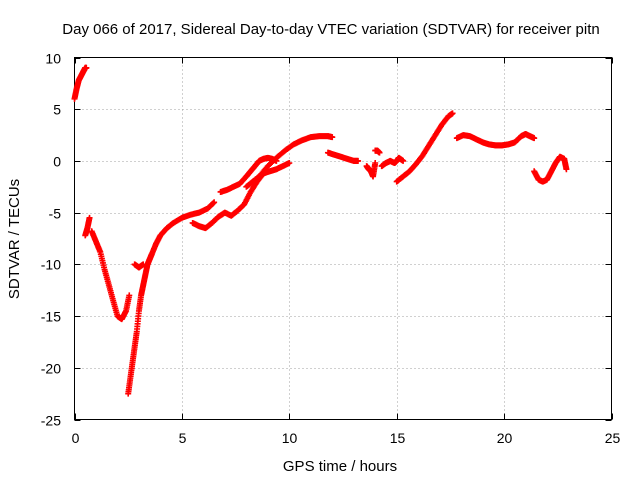 The image size is (640, 480). Describe the element at coordinates (183, 438) in the screenshot. I see `x-tick-label: 5` at that location.